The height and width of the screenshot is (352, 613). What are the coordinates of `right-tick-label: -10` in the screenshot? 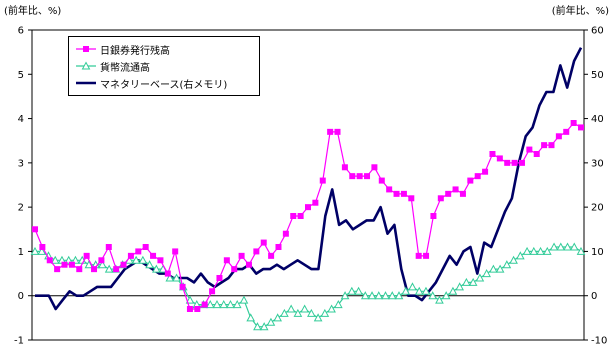 It's located at (599, 341).